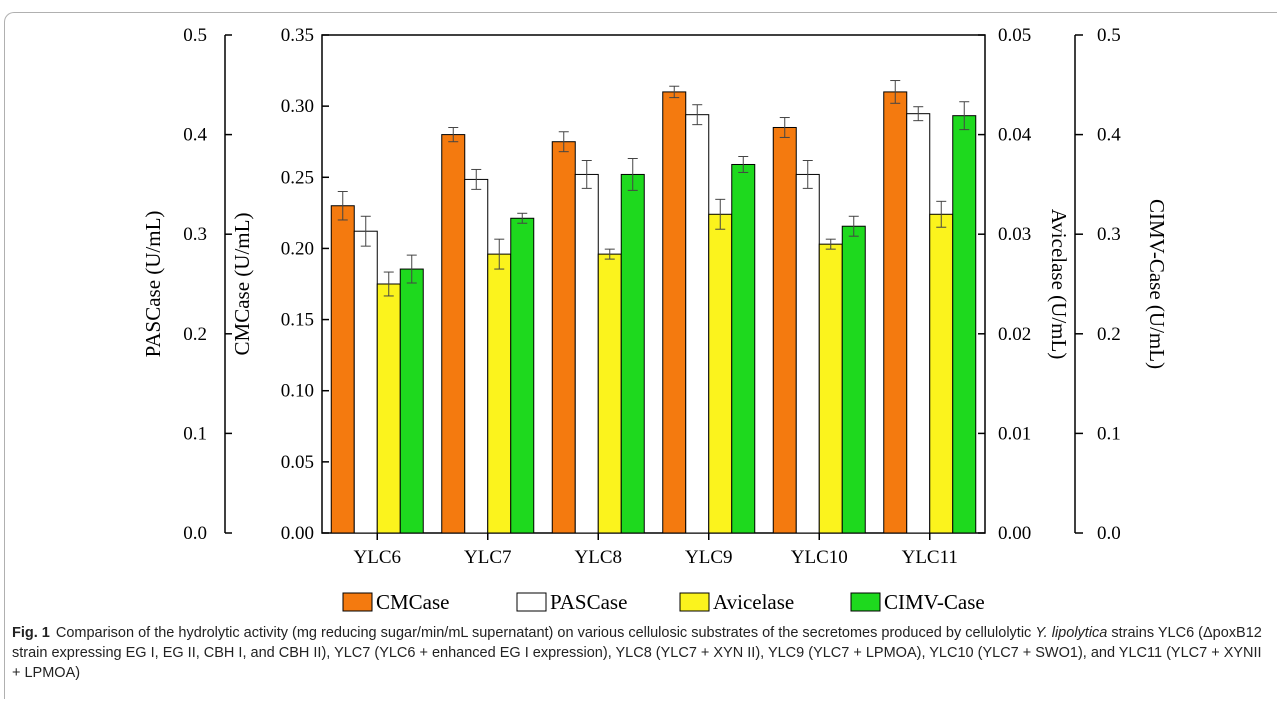 The height and width of the screenshot is (706, 1284). I want to click on x-tick-label: YLC11, so click(930, 557).